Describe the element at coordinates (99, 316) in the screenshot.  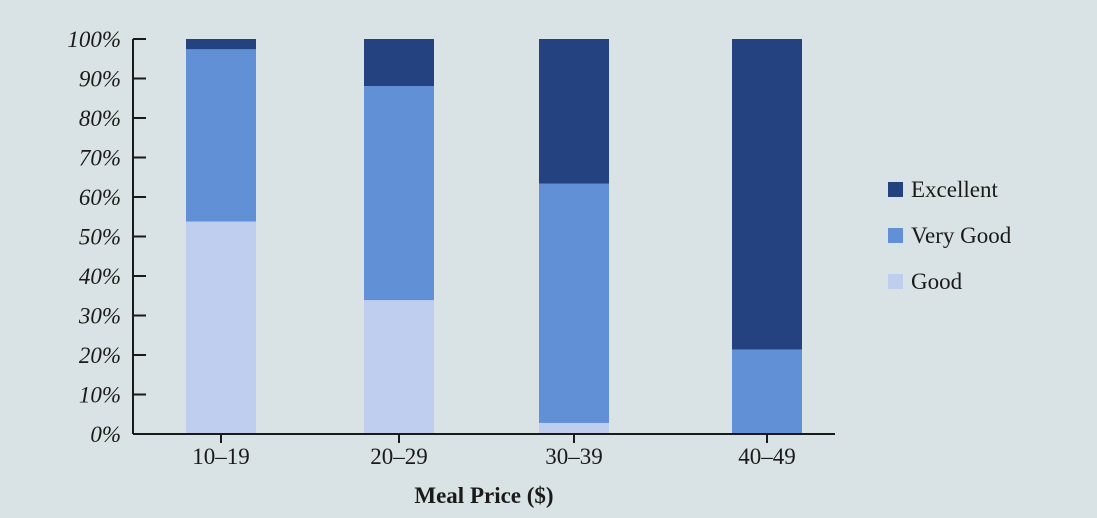
I see `y-tick-label: 30%` at that location.